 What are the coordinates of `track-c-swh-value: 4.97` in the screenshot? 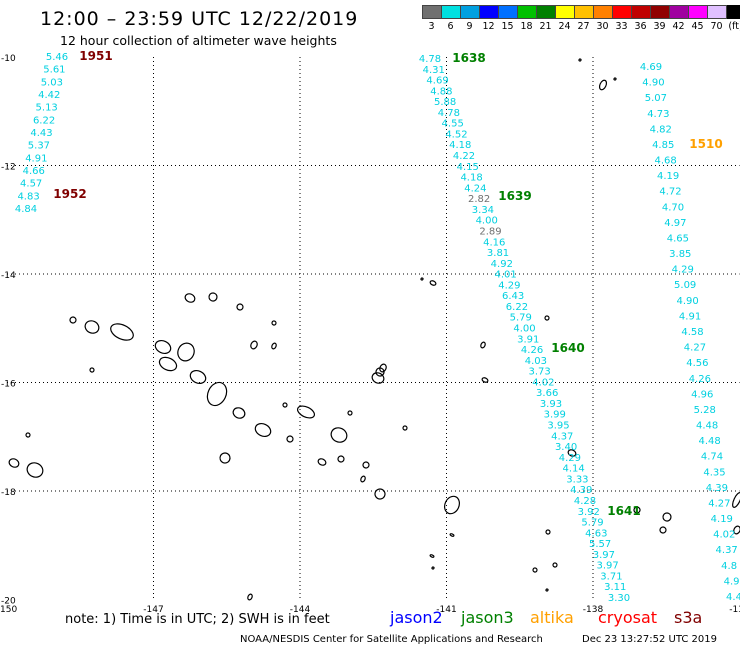 It's located at (675, 223).